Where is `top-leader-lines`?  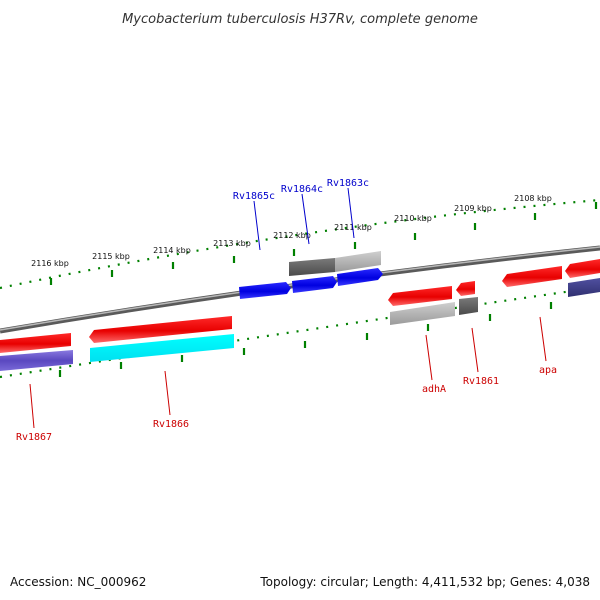 top-leader-lines is located at coordinates (304, 219).